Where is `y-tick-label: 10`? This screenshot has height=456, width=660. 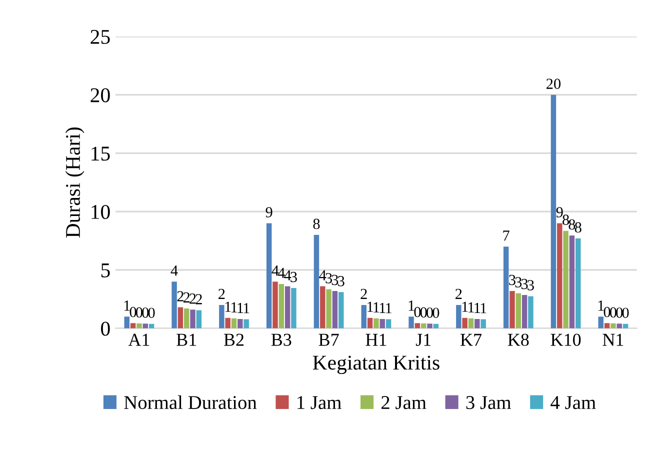
y-tick-label: 10 is located at coordinates (101, 212).